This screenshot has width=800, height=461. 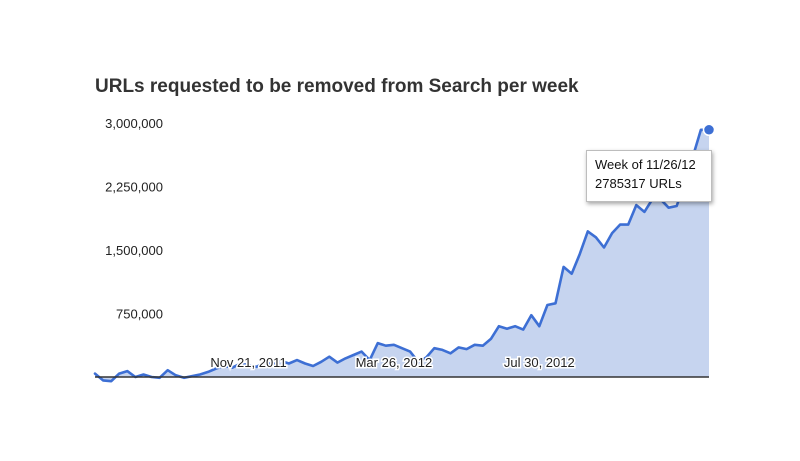 What do you see at coordinates (139, 314) in the screenshot?
I see `y-tick-label: 750,000` at bounding box center [139, 314].